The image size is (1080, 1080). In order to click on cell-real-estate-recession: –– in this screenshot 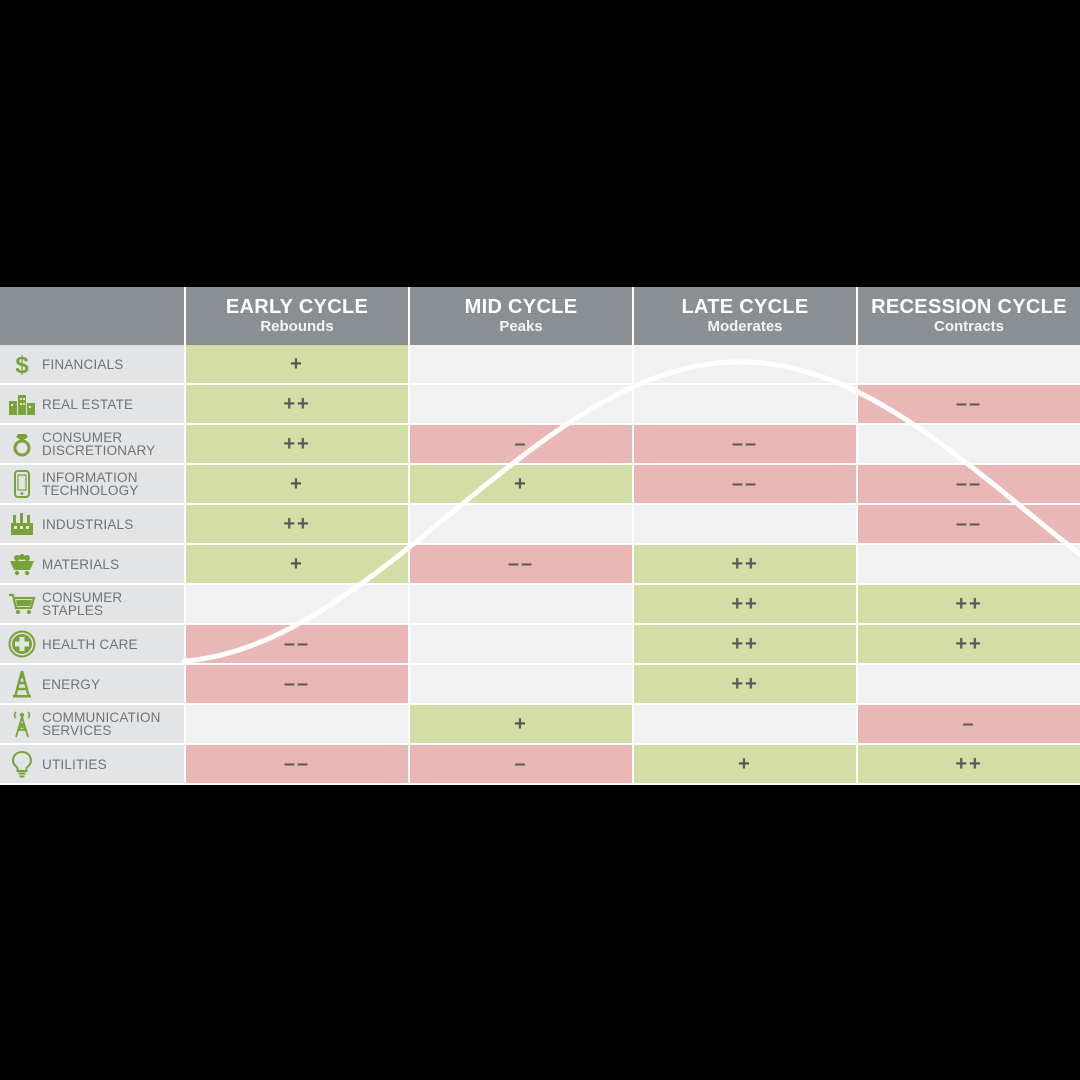, I will do `click(968, 405)`.